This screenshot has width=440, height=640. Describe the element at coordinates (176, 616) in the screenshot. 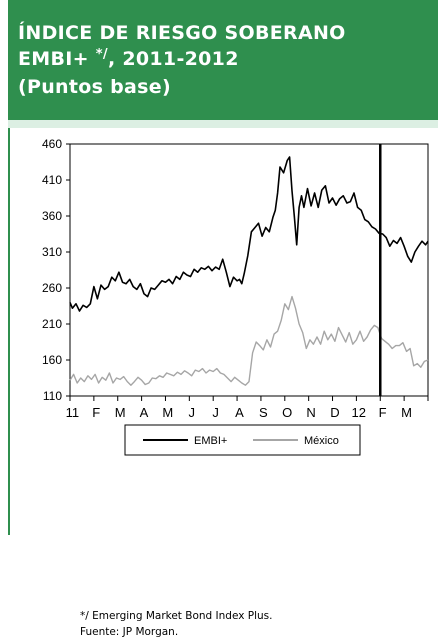

I see `footnote-embi: */ Emerging Market Bond Index Plus.` at that location.